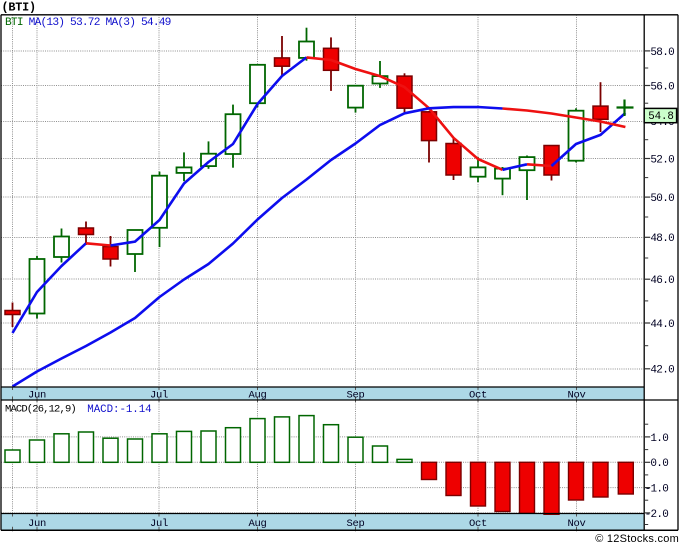 The image size is (680, 551). Describe the element at coordinates (637, 539) in the screenshot. I see `svg-text: © 12Stocks.com` at that location.